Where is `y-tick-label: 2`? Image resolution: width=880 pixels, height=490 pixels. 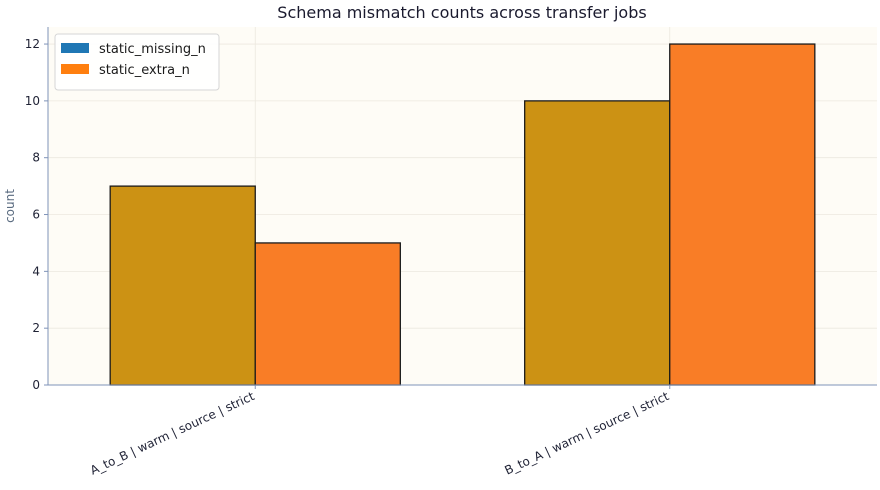 y-tick-label: 2 is located at coordinates (36, 328).